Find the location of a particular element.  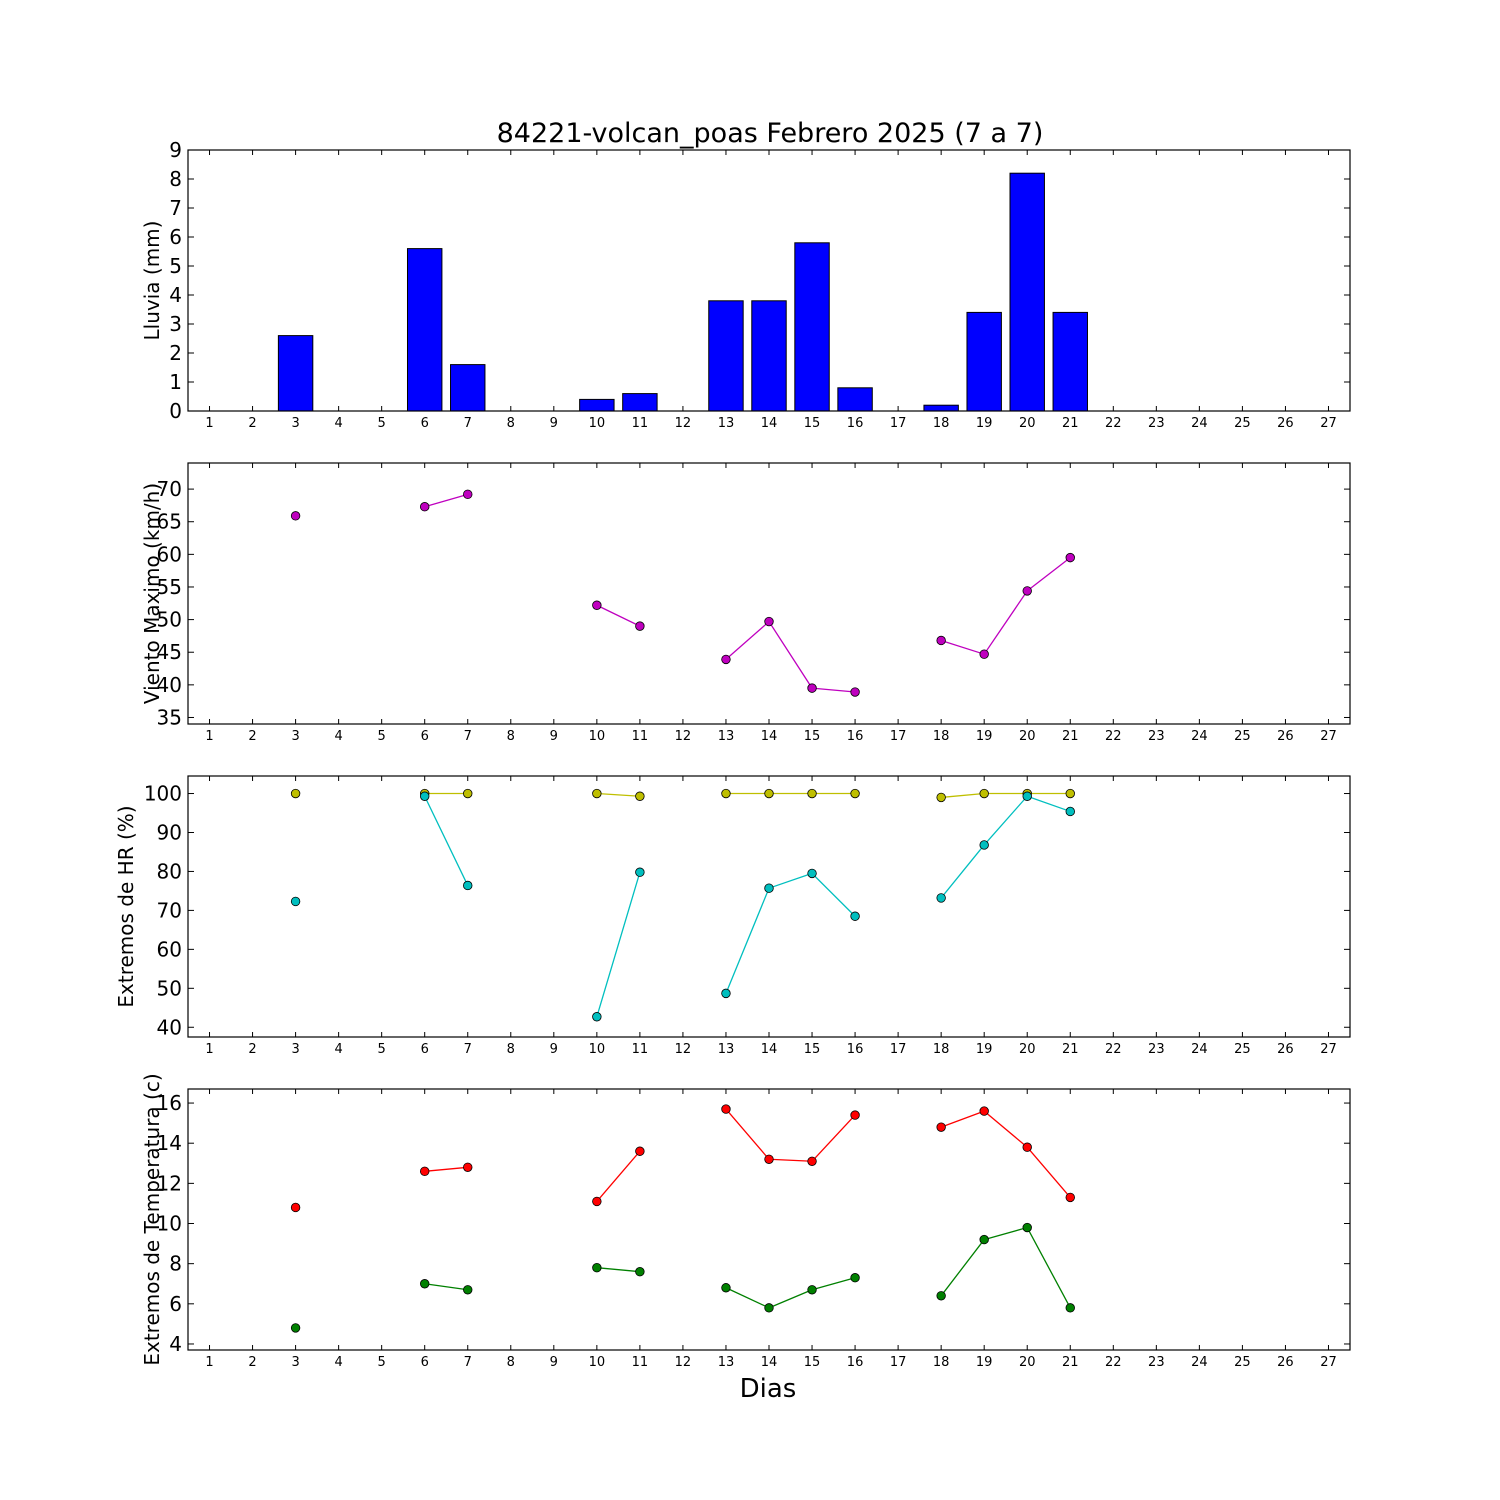

y-tick-label: 5 is located at coordinates (175, 266).